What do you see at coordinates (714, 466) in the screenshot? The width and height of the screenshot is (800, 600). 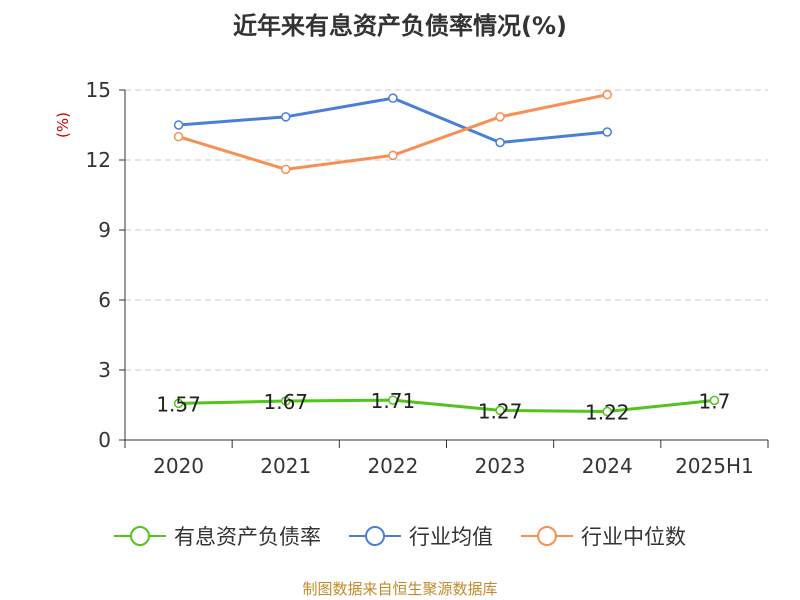 I see `x-tick-label: 2025H1` at bounding box center [714, 466].